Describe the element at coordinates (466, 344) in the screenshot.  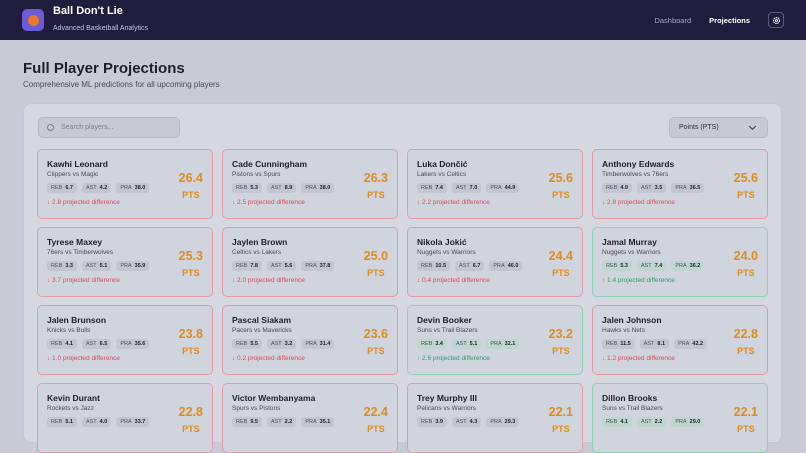
I see `stat-chip: AST 5.1` at that location.